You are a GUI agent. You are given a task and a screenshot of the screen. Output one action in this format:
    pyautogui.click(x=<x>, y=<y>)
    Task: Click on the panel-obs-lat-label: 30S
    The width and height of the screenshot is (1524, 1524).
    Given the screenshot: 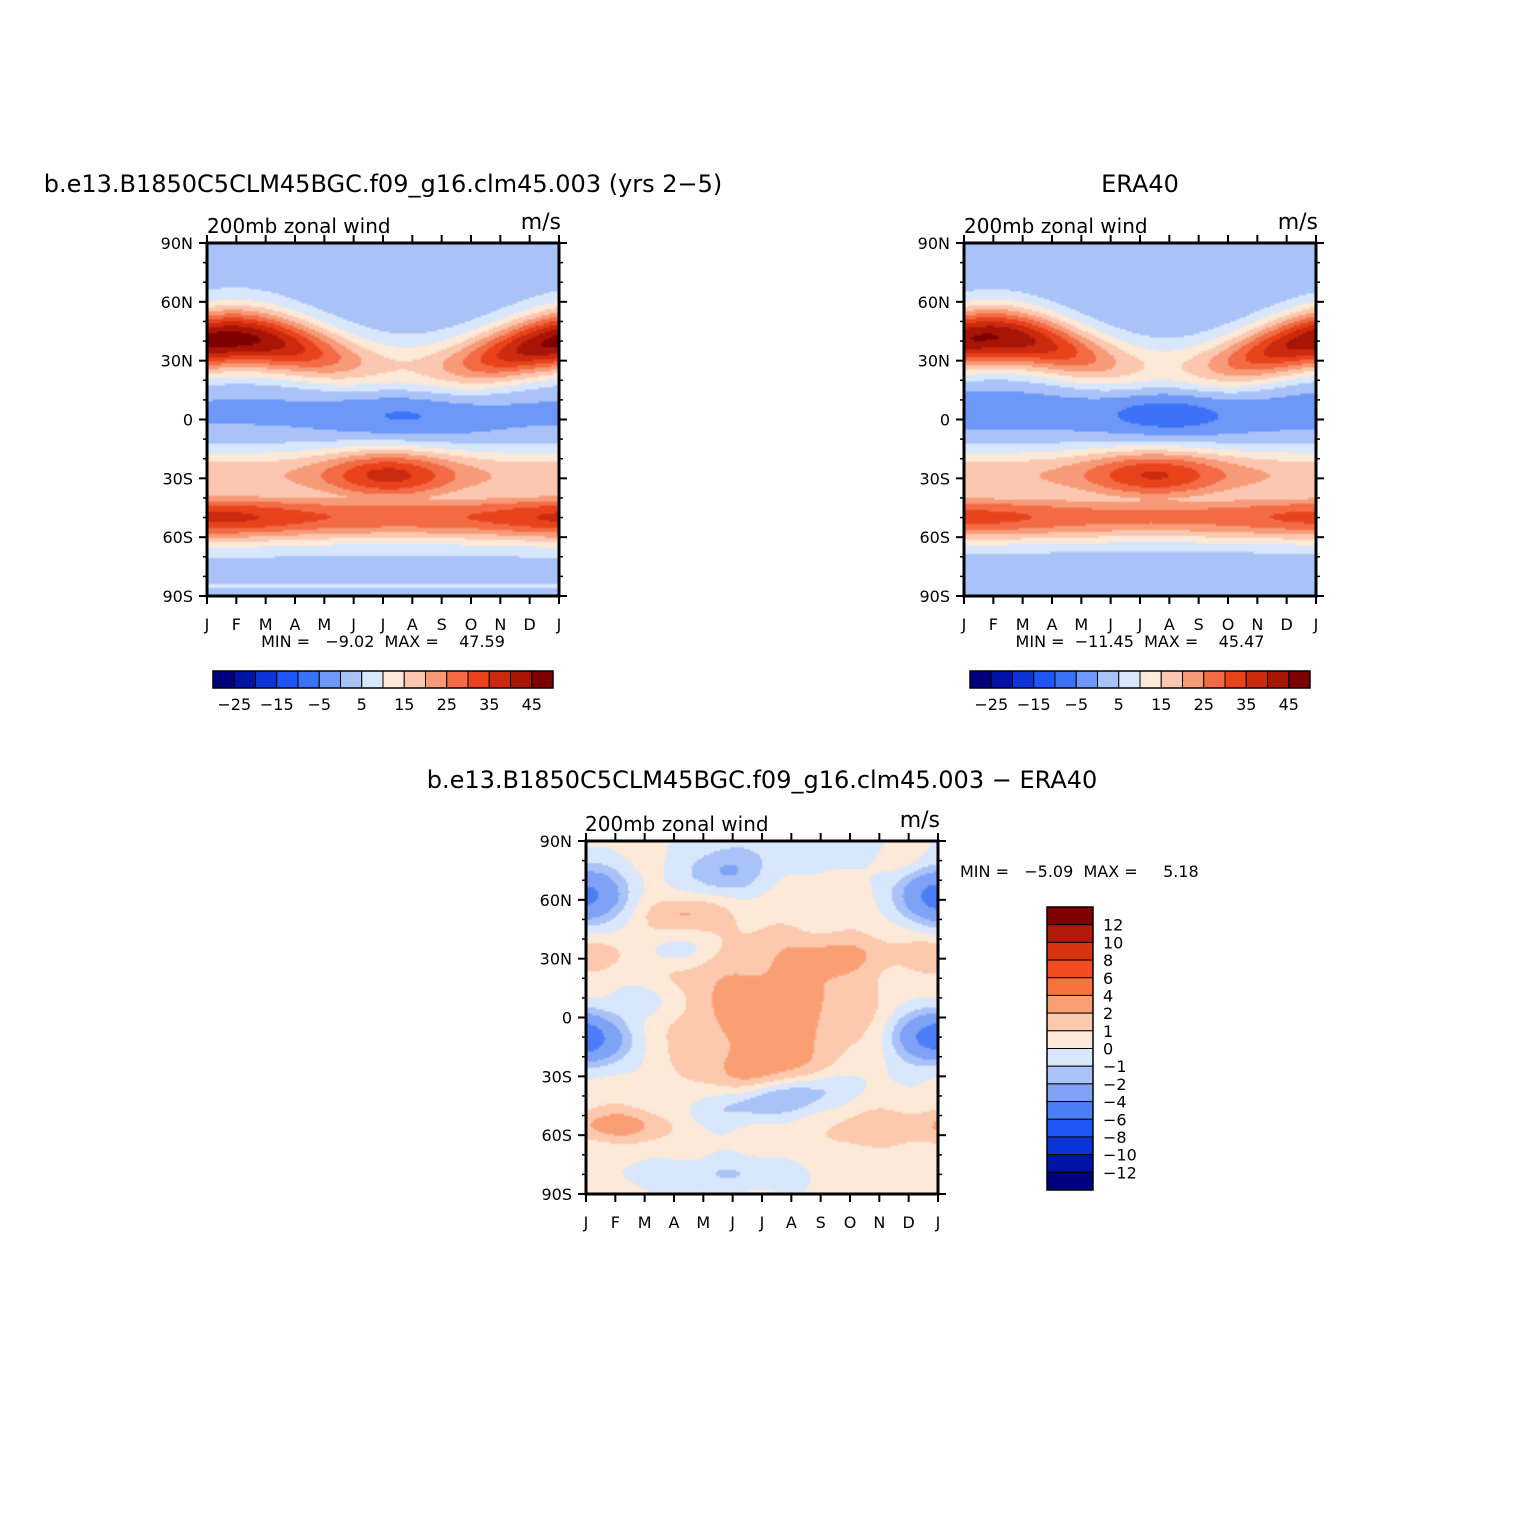 What is the action you would take?
    pyautogui.click(x=934, y=478)
    